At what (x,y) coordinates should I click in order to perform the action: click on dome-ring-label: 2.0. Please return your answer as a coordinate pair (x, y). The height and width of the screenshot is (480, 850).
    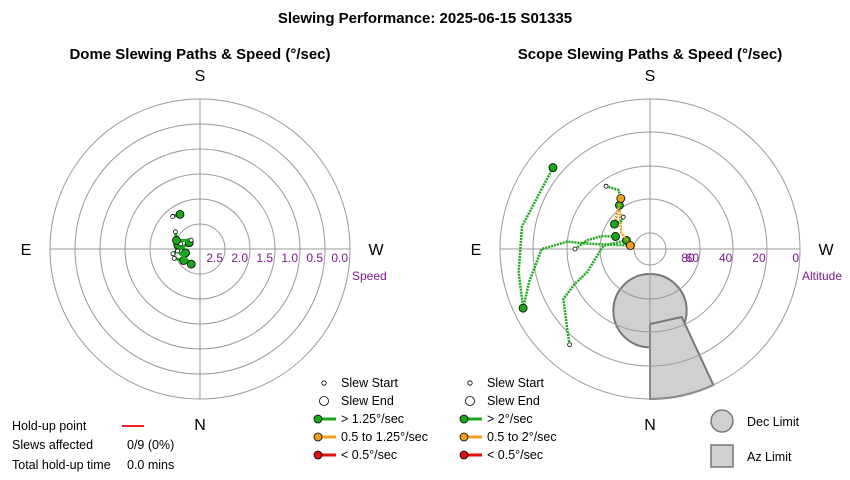
    Looking at the image, I should click on (239, 258).